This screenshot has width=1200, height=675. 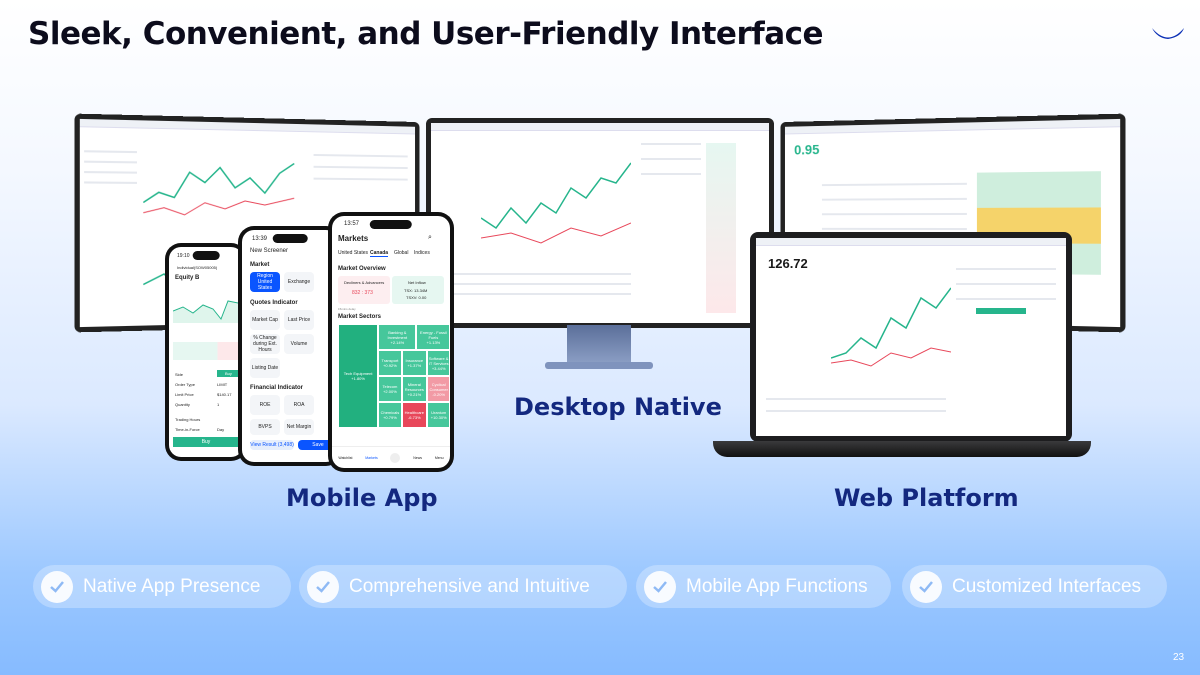 What do you see at coordinates (414, 386) in the screenshot?
I see `sector-name: Mineral Resources` at bounding box center [414, 386].